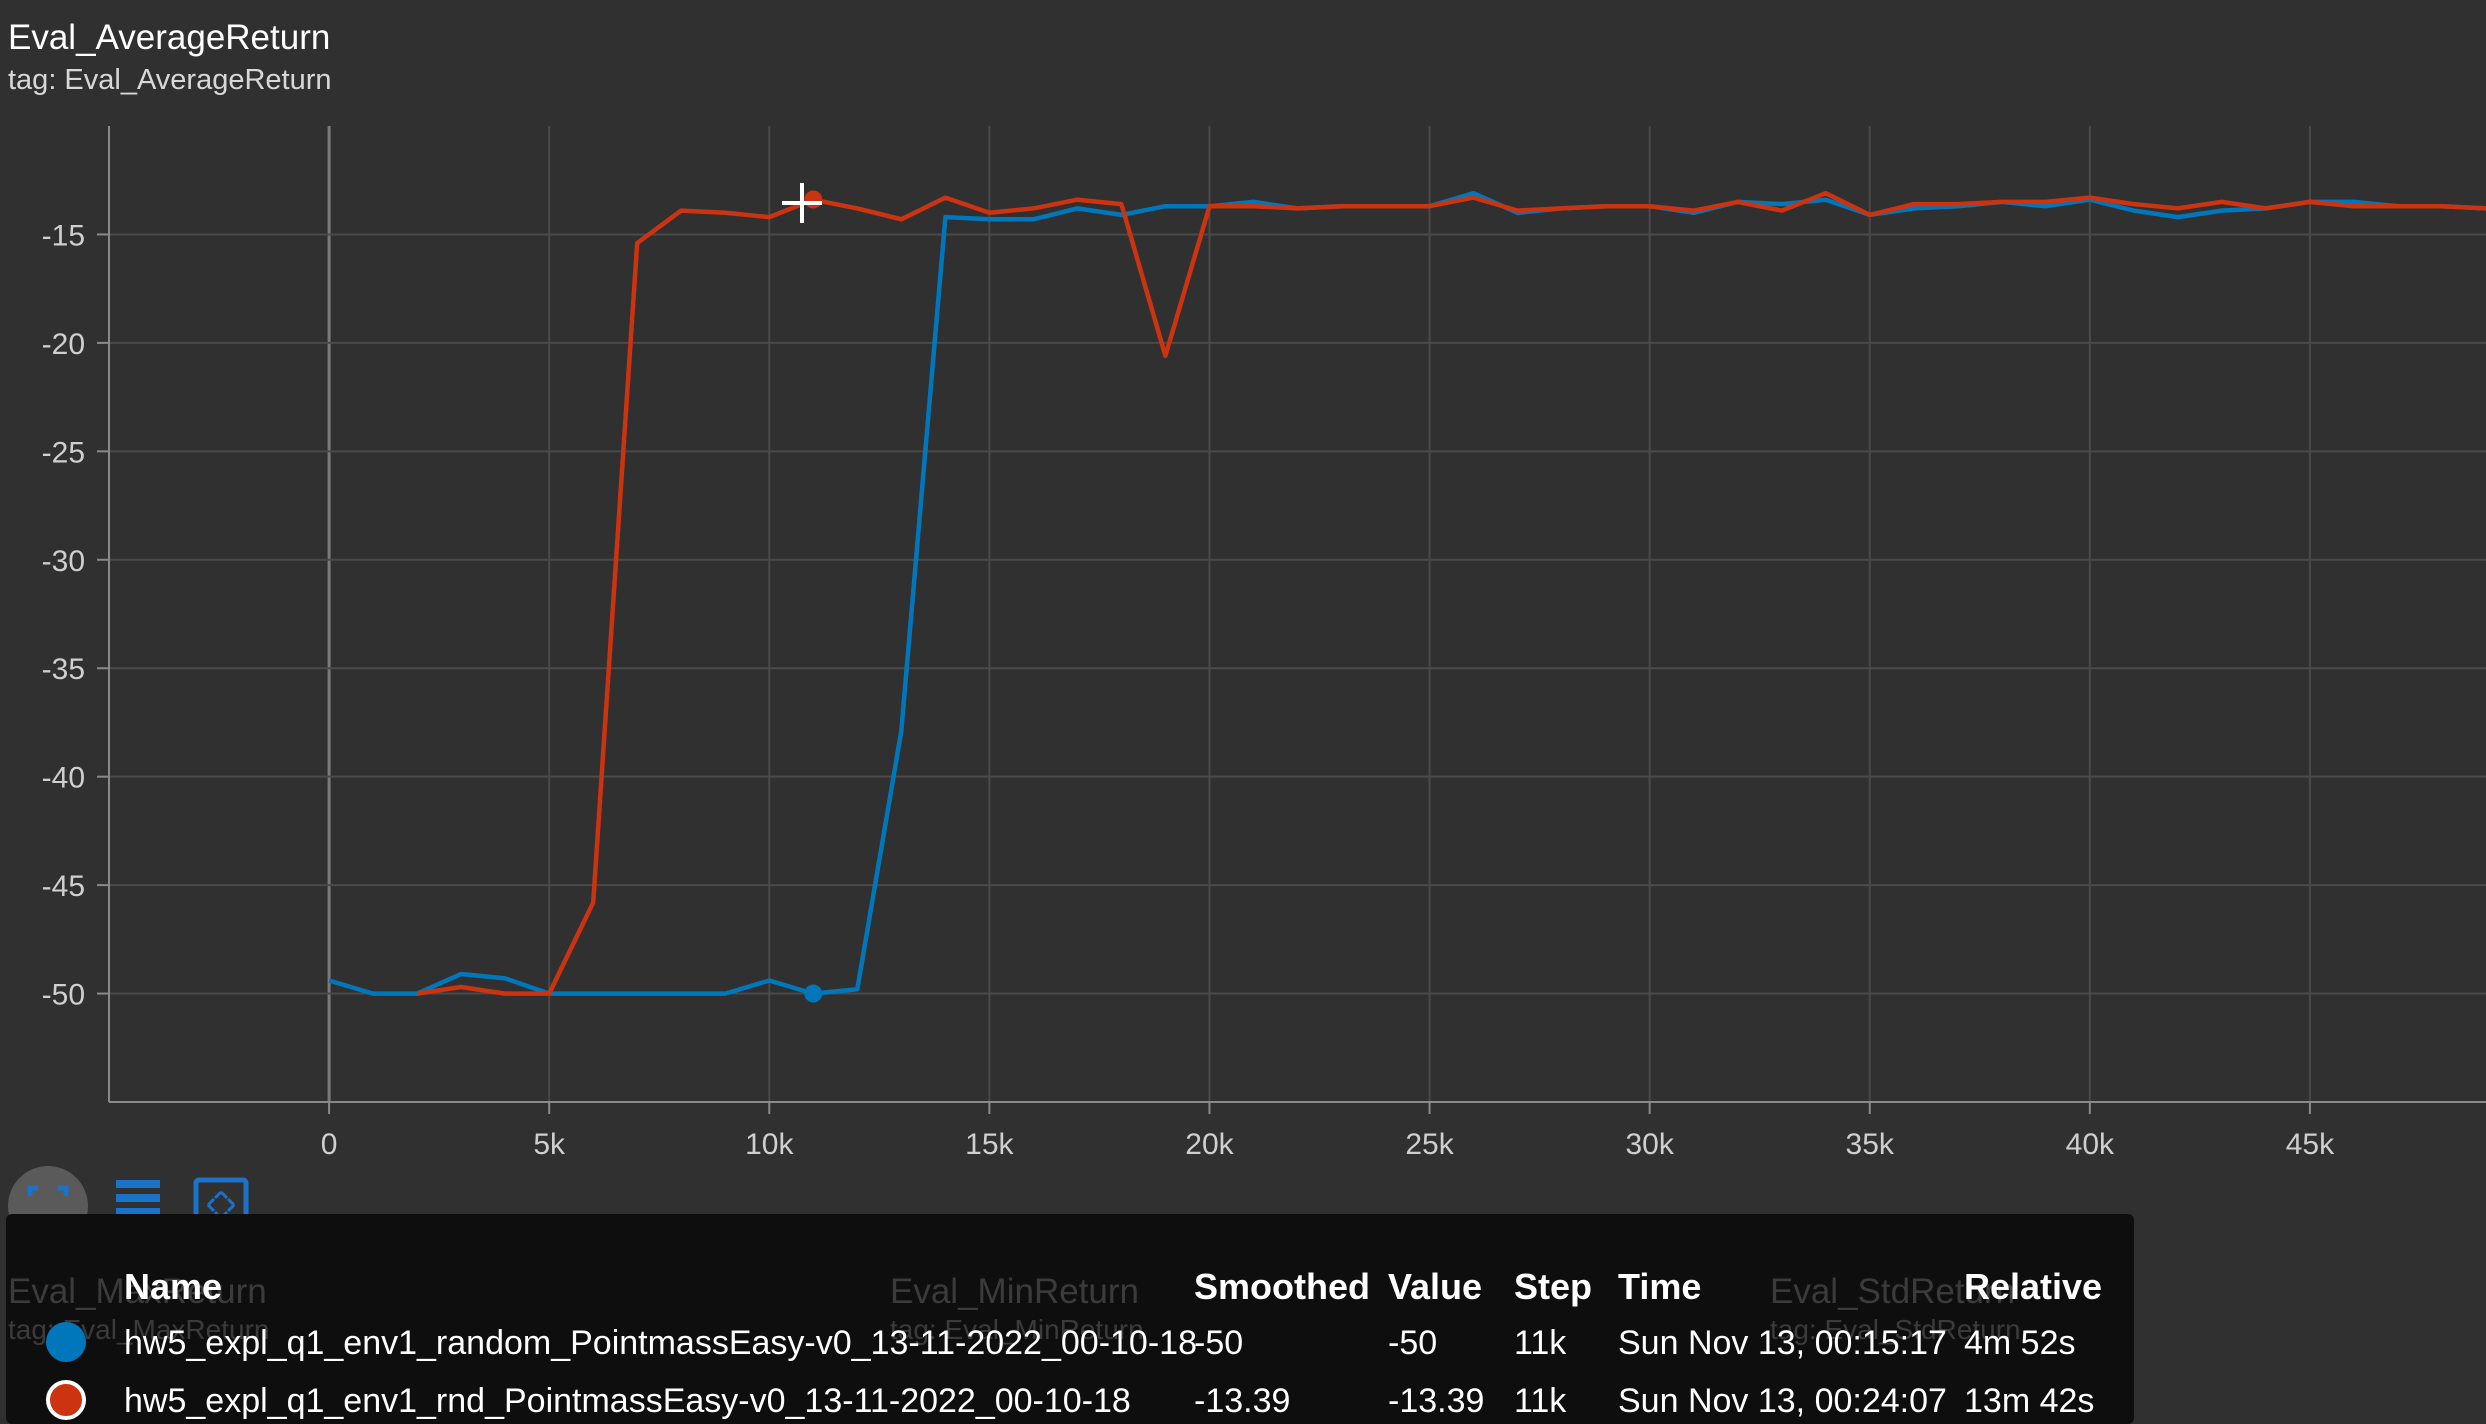  Describe the element at coordinates (769, 1144) in the screenshot. I see `x-tick-label: 10k` at that location.